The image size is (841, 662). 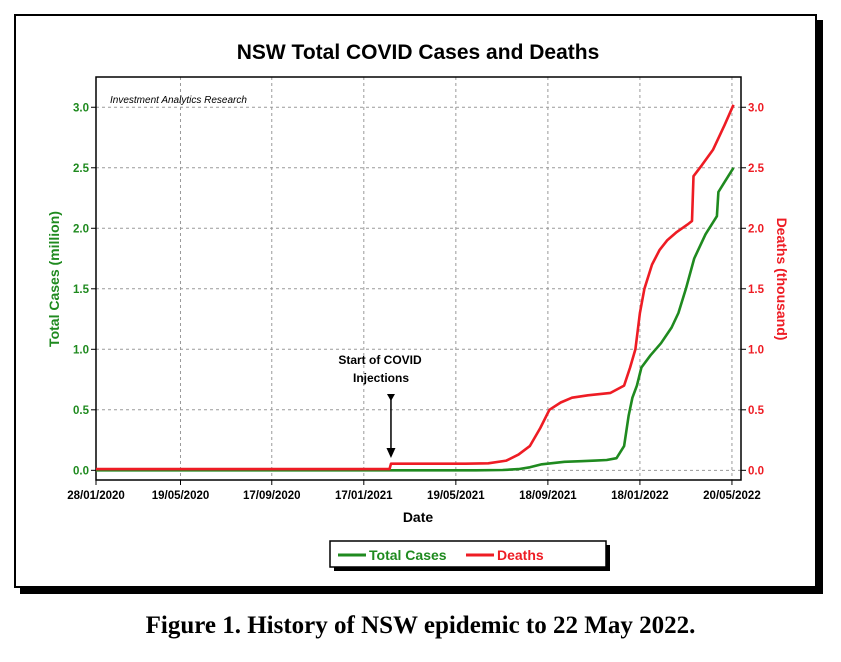 I want to click on y-right-tick-label: 0.0, so click(x=756, y=471).